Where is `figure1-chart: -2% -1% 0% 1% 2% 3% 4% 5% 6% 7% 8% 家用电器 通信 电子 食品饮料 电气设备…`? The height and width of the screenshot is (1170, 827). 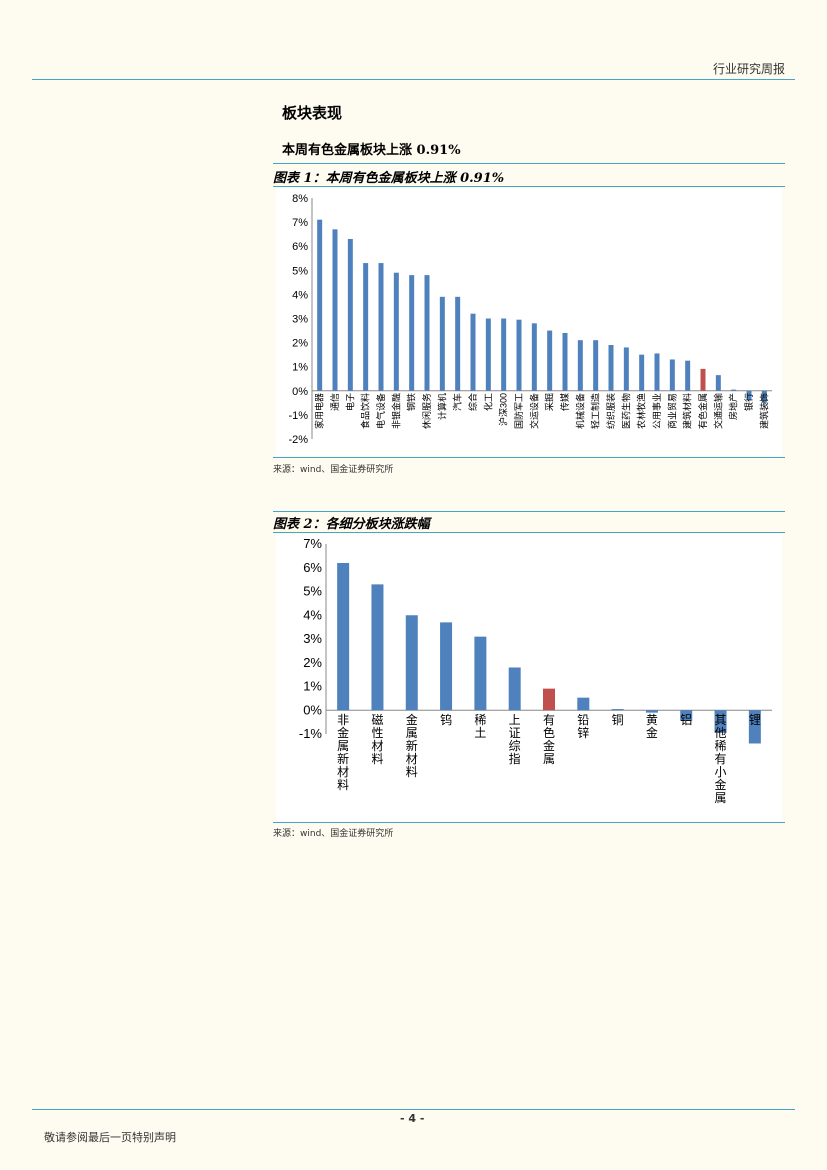
figure1-chart: -2% -1% 0% 1% 2% 3% 4% 5% 6% 7% 8% 家用电器 通信 电子 食品饮料 电气设备… is located at coordinates (529, 322).